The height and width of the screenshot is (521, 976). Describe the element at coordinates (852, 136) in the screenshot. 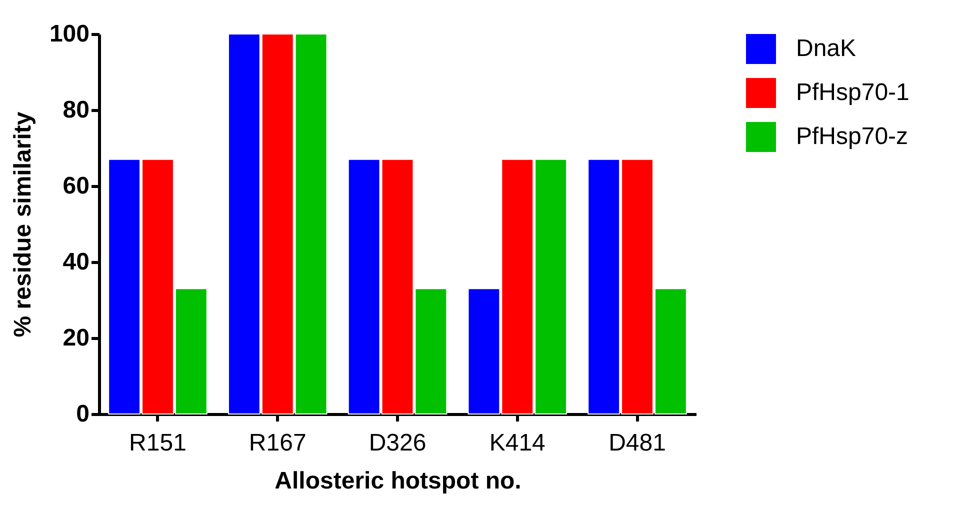

I see `legend-label: PfHsp70-z` at that location.